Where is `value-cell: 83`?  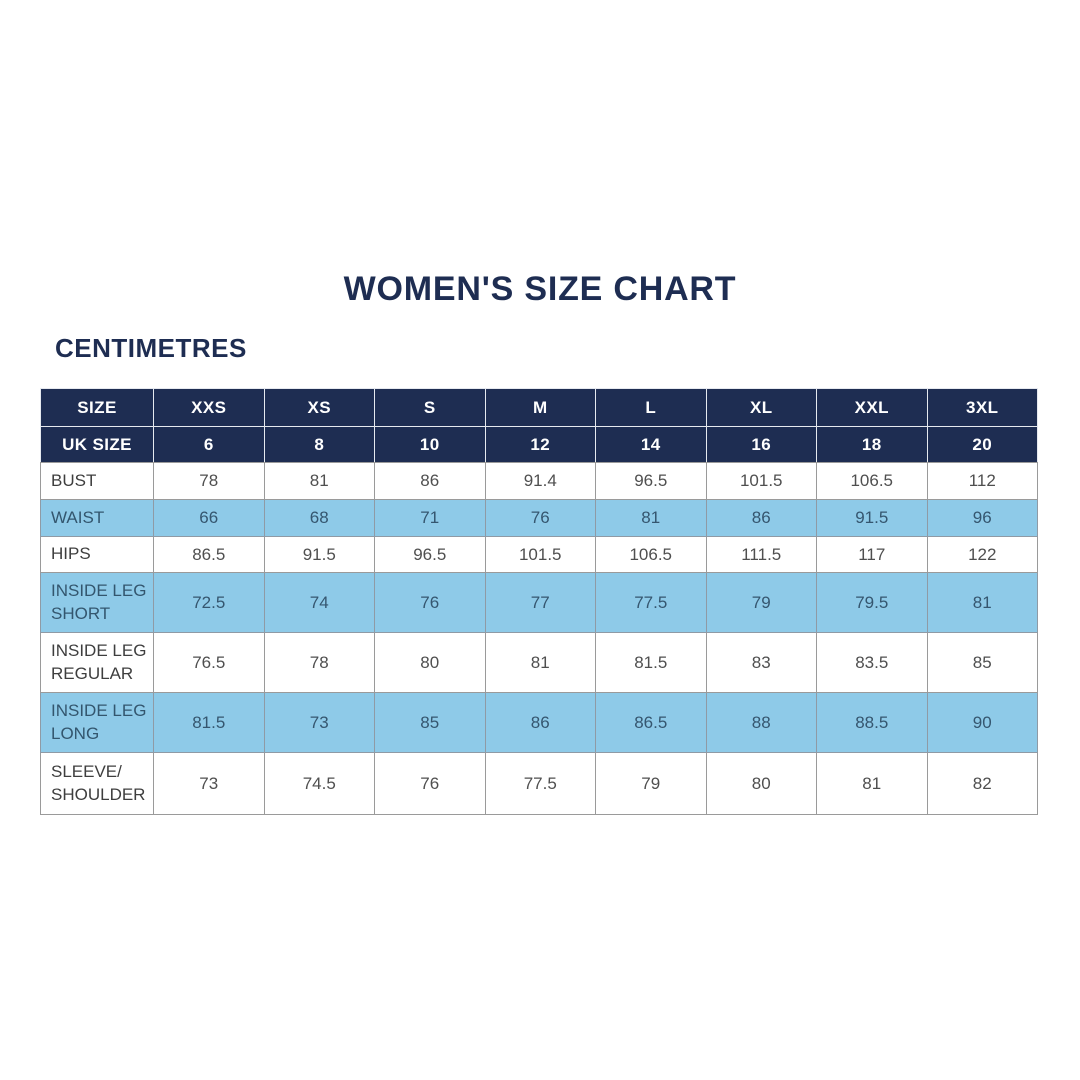
value-cell: 83 is located at coordinates (761, 662).